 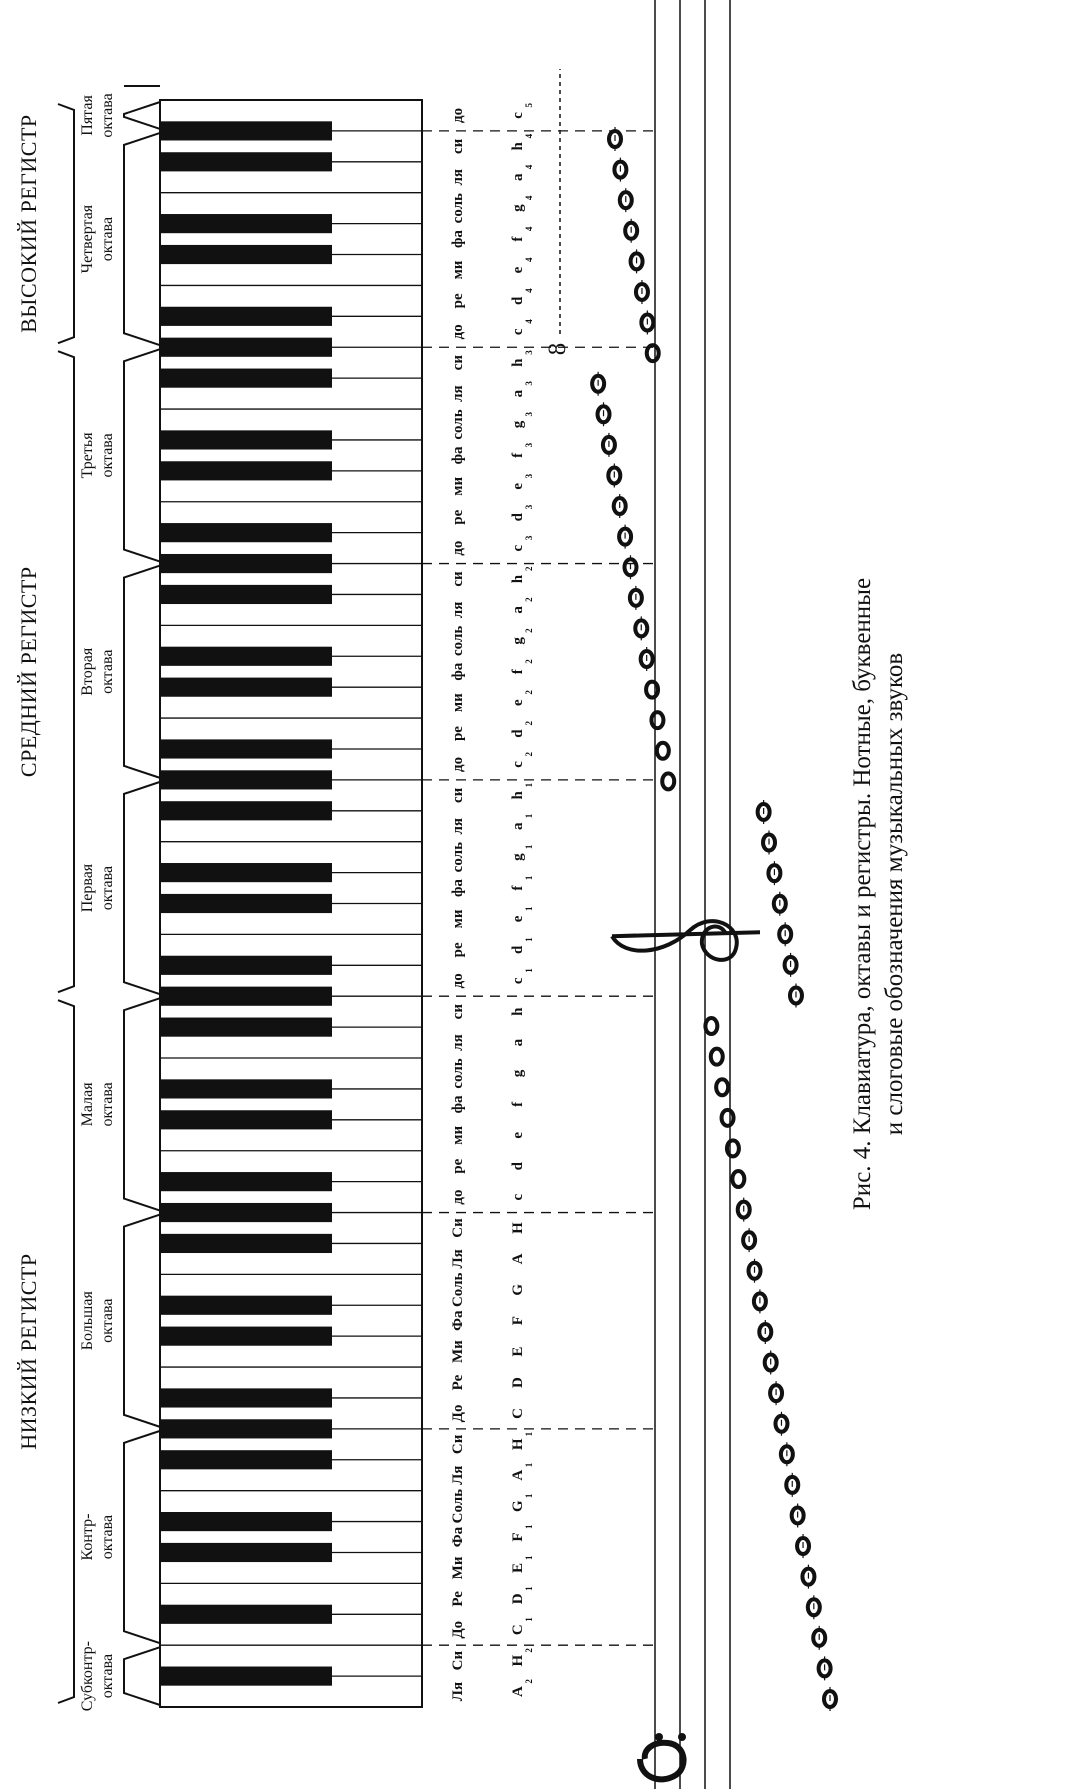 What do you see at coordinates (66, 224) in the screenshot?
I see `register-bracket` at bounding box center [66, 224].